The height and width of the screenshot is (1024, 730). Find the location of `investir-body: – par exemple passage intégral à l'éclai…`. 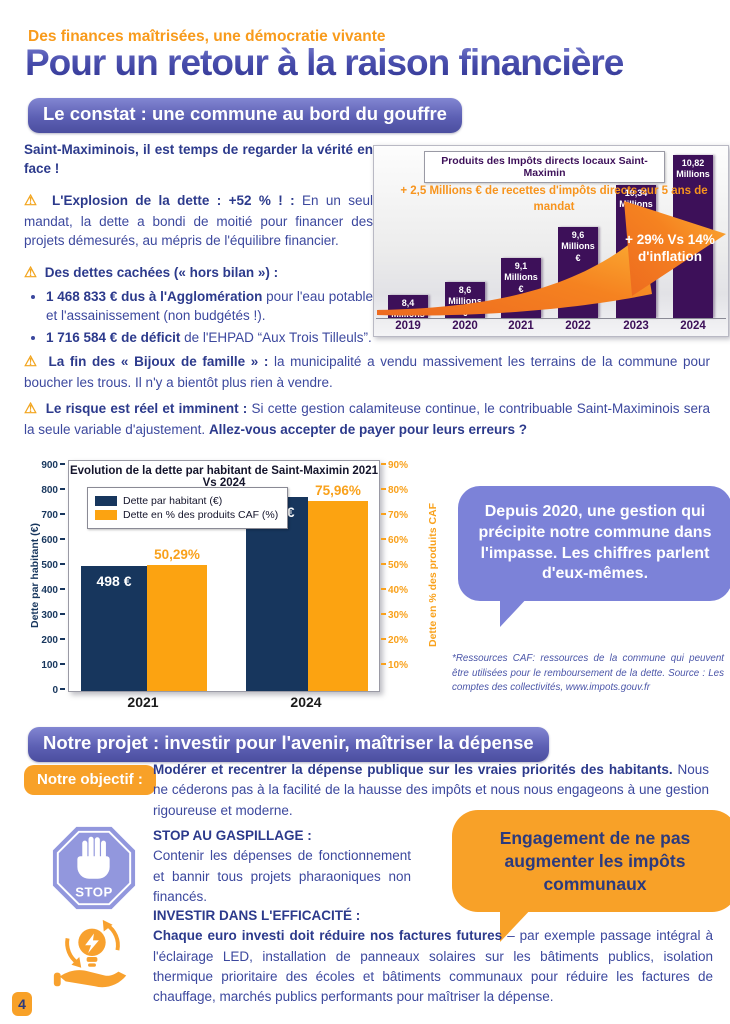

investir-body: – par exemple passage intégral à l'éclai… is located at coordinates (433, 966).